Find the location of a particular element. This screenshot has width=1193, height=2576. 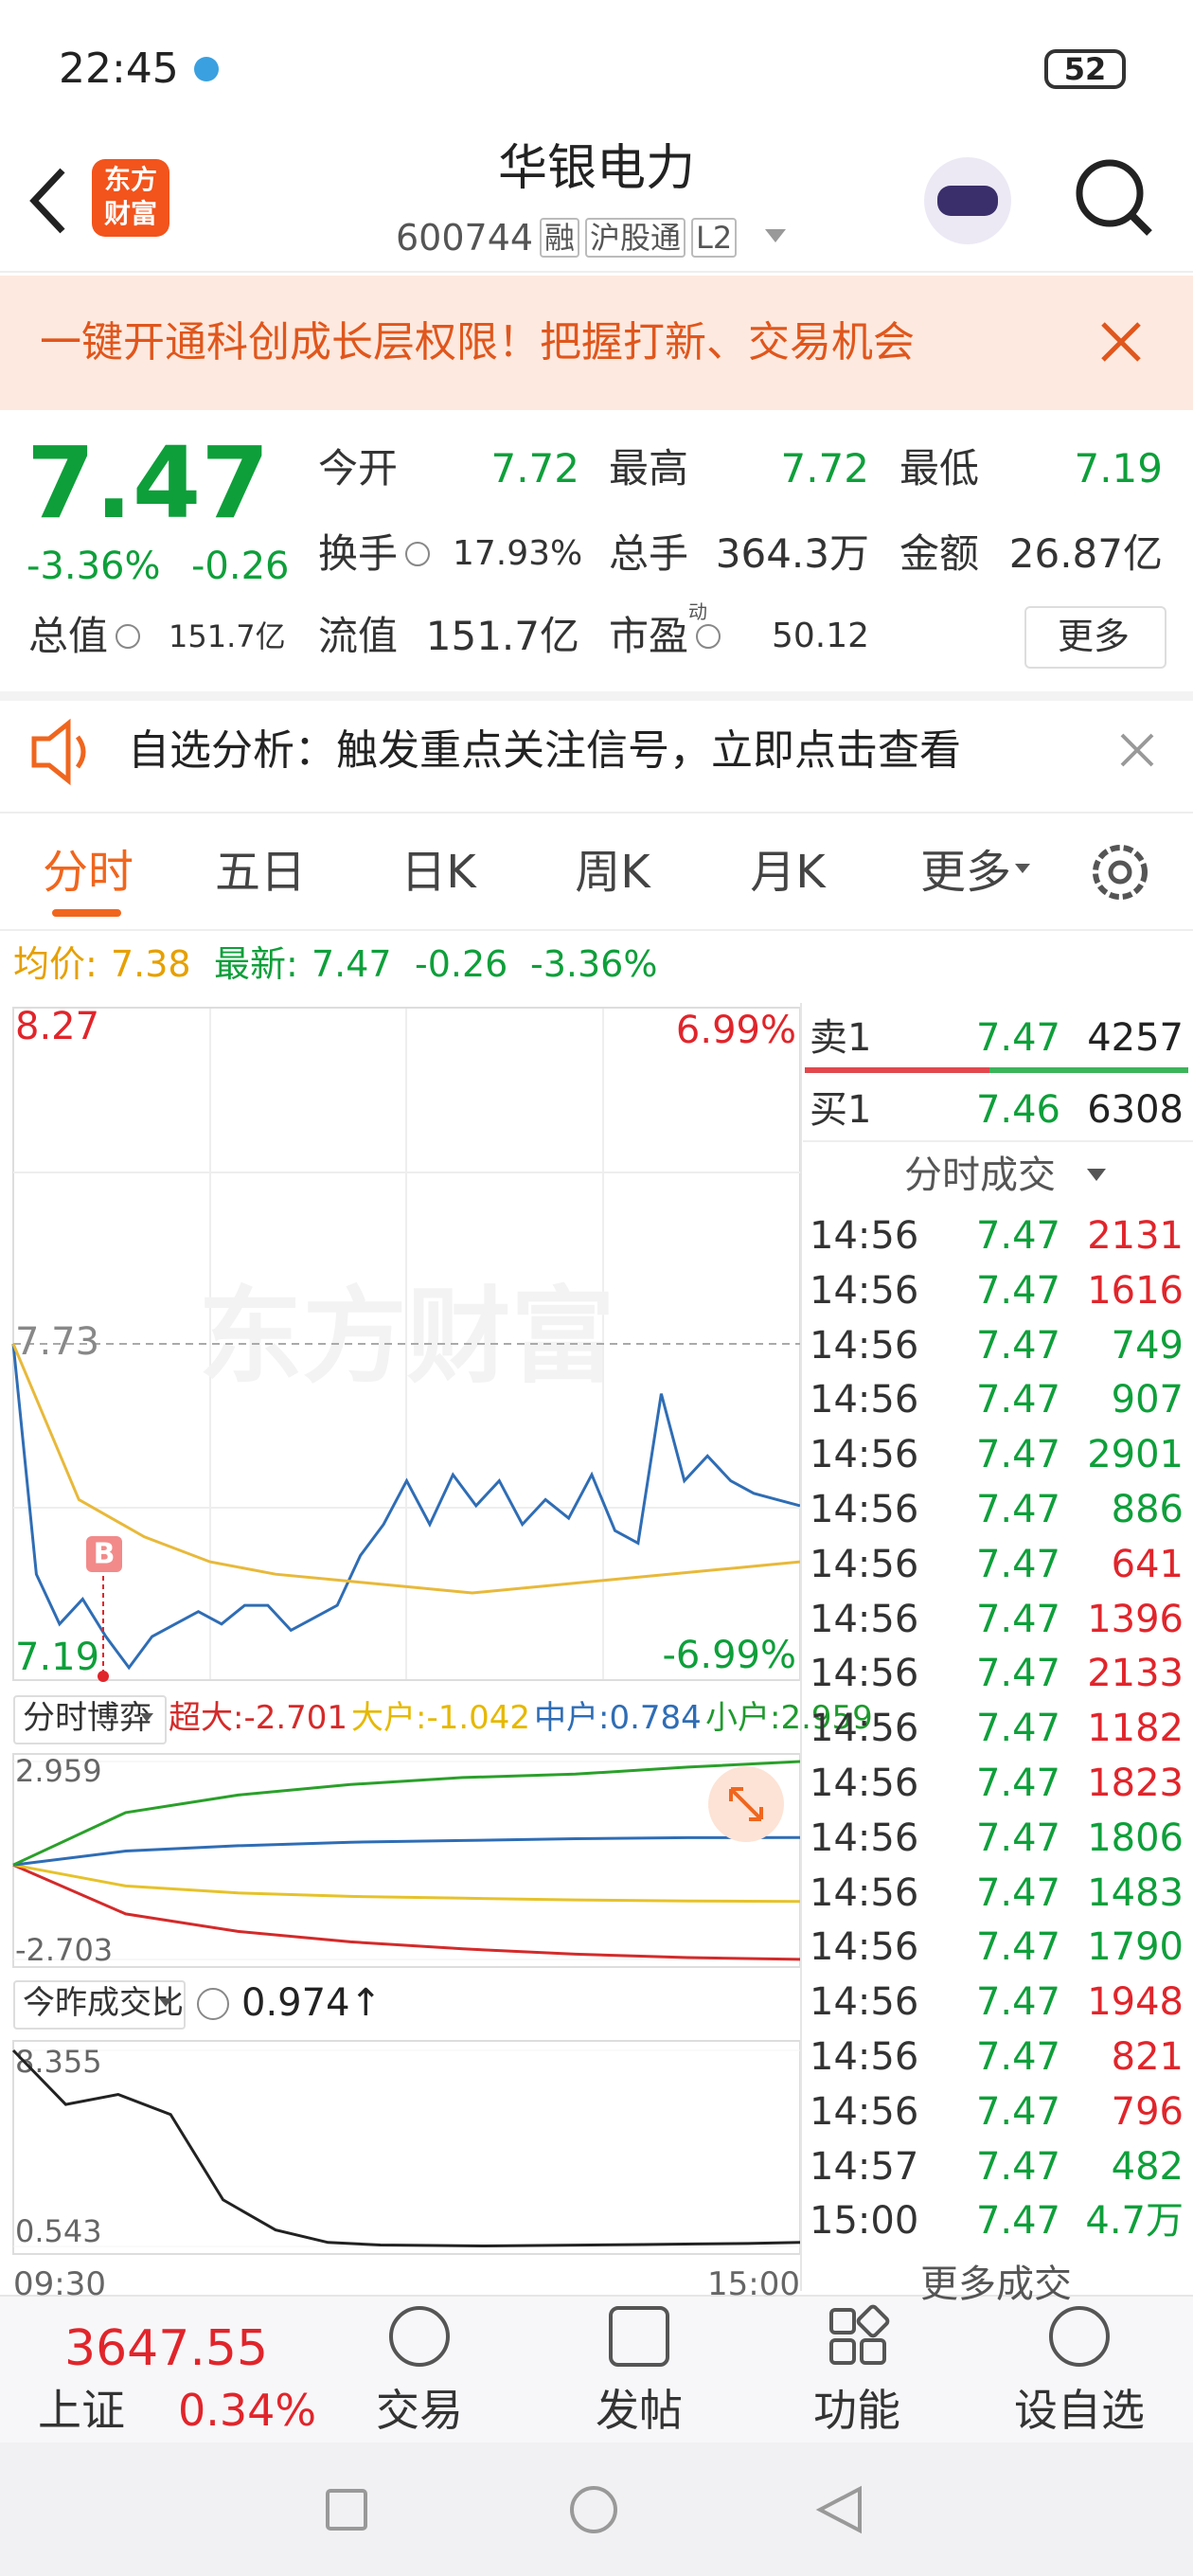

book-label: 卖1 is located at coordinates (841, 1038).